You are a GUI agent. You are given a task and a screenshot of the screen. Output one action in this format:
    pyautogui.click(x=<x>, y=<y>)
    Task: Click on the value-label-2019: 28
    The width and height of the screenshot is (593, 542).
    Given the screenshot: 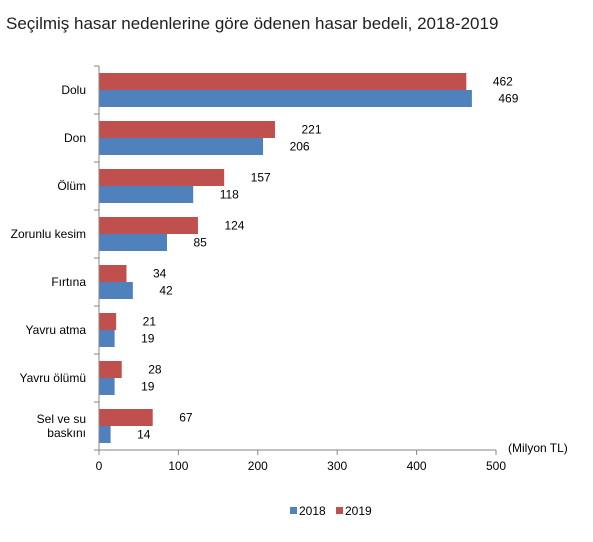 What is the action you would take?
    pyautogui.click(x=155, y=370)
    